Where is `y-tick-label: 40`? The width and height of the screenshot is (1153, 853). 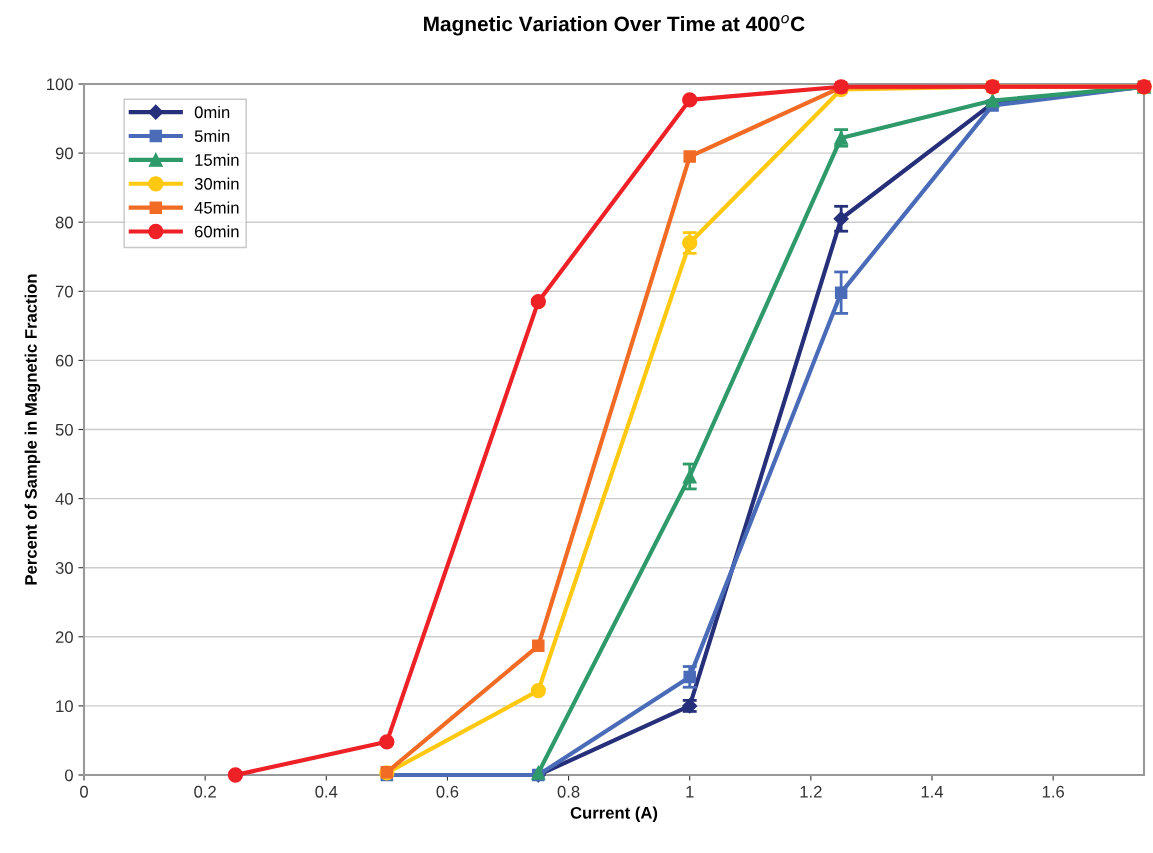 y-tick-label: 40 is located at coordinates (64, 499).